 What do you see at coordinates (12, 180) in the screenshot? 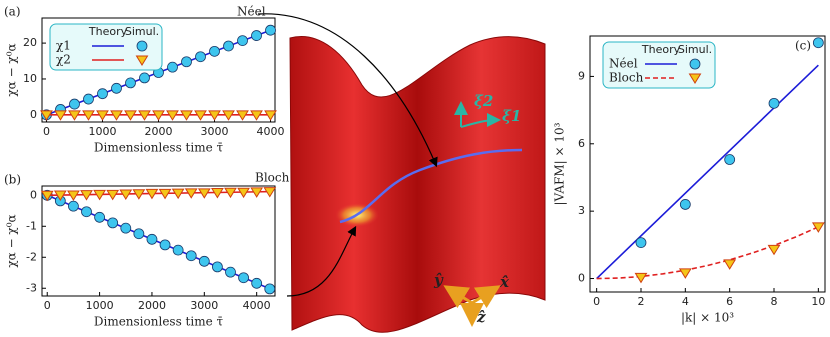
I see `panel-label: (b)` at bounding box center [12, 180].